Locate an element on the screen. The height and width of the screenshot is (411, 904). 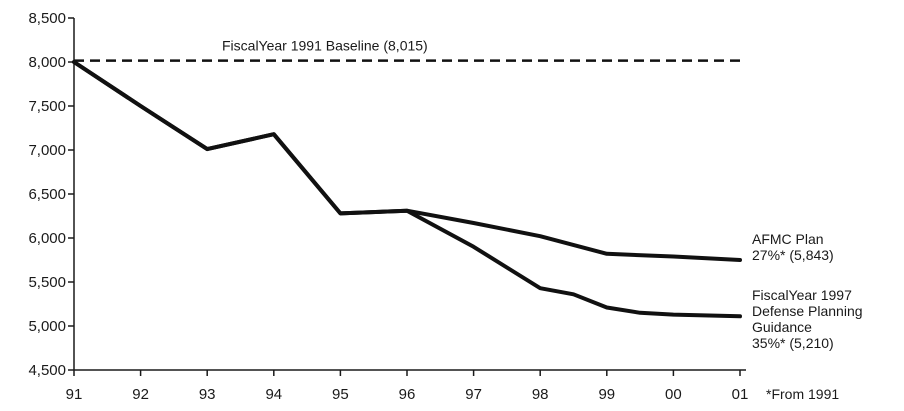
footnote: *From 1991 is located at coordinates (802, 394).